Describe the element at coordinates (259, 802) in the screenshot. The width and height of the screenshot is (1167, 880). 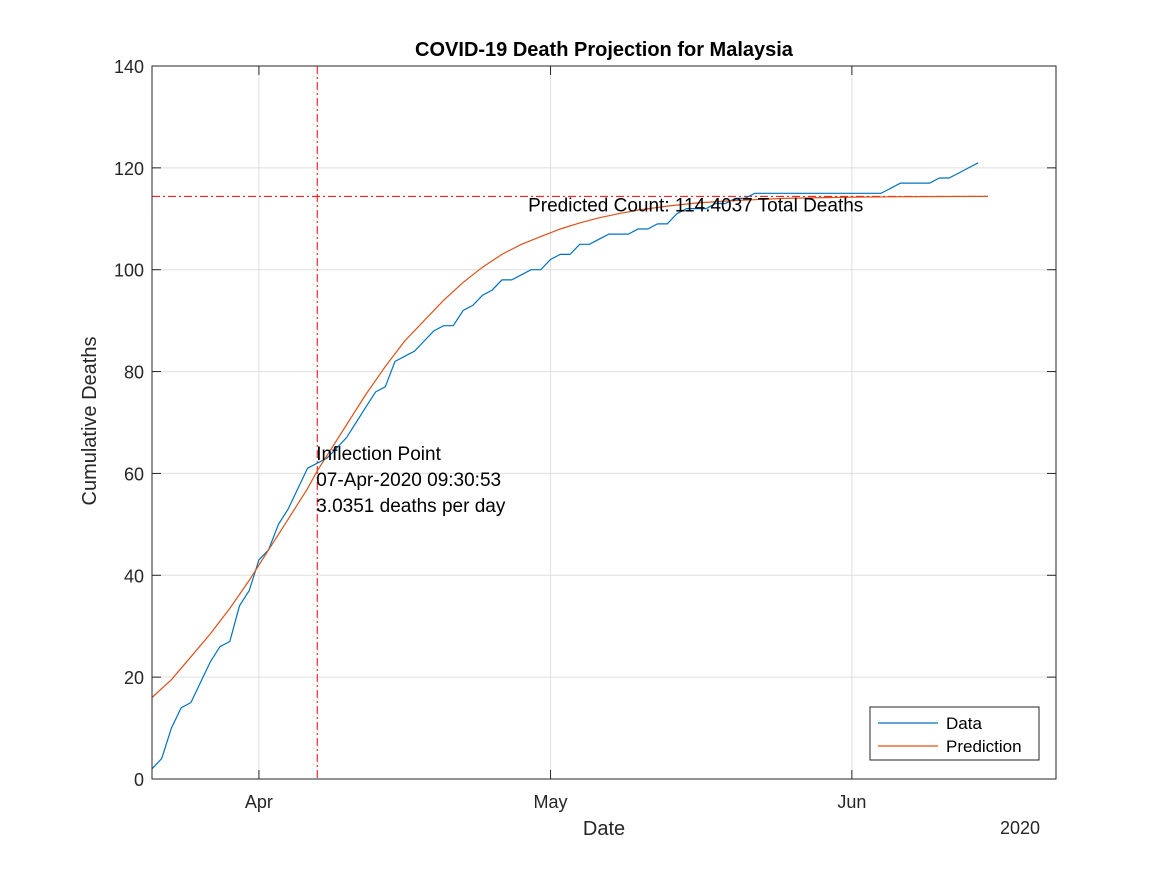
I see `x-tick-label: Apr` at that location.